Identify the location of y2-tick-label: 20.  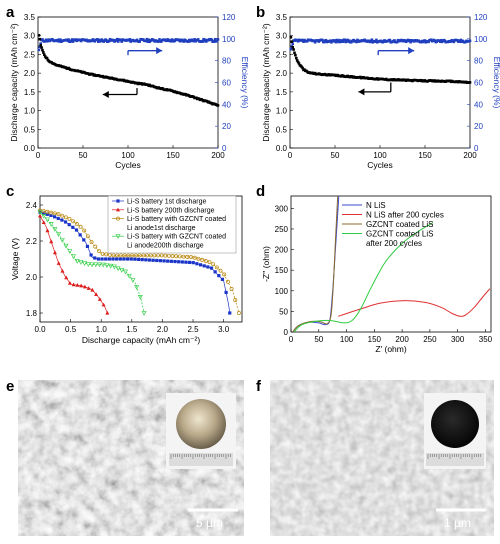
(478, 126).